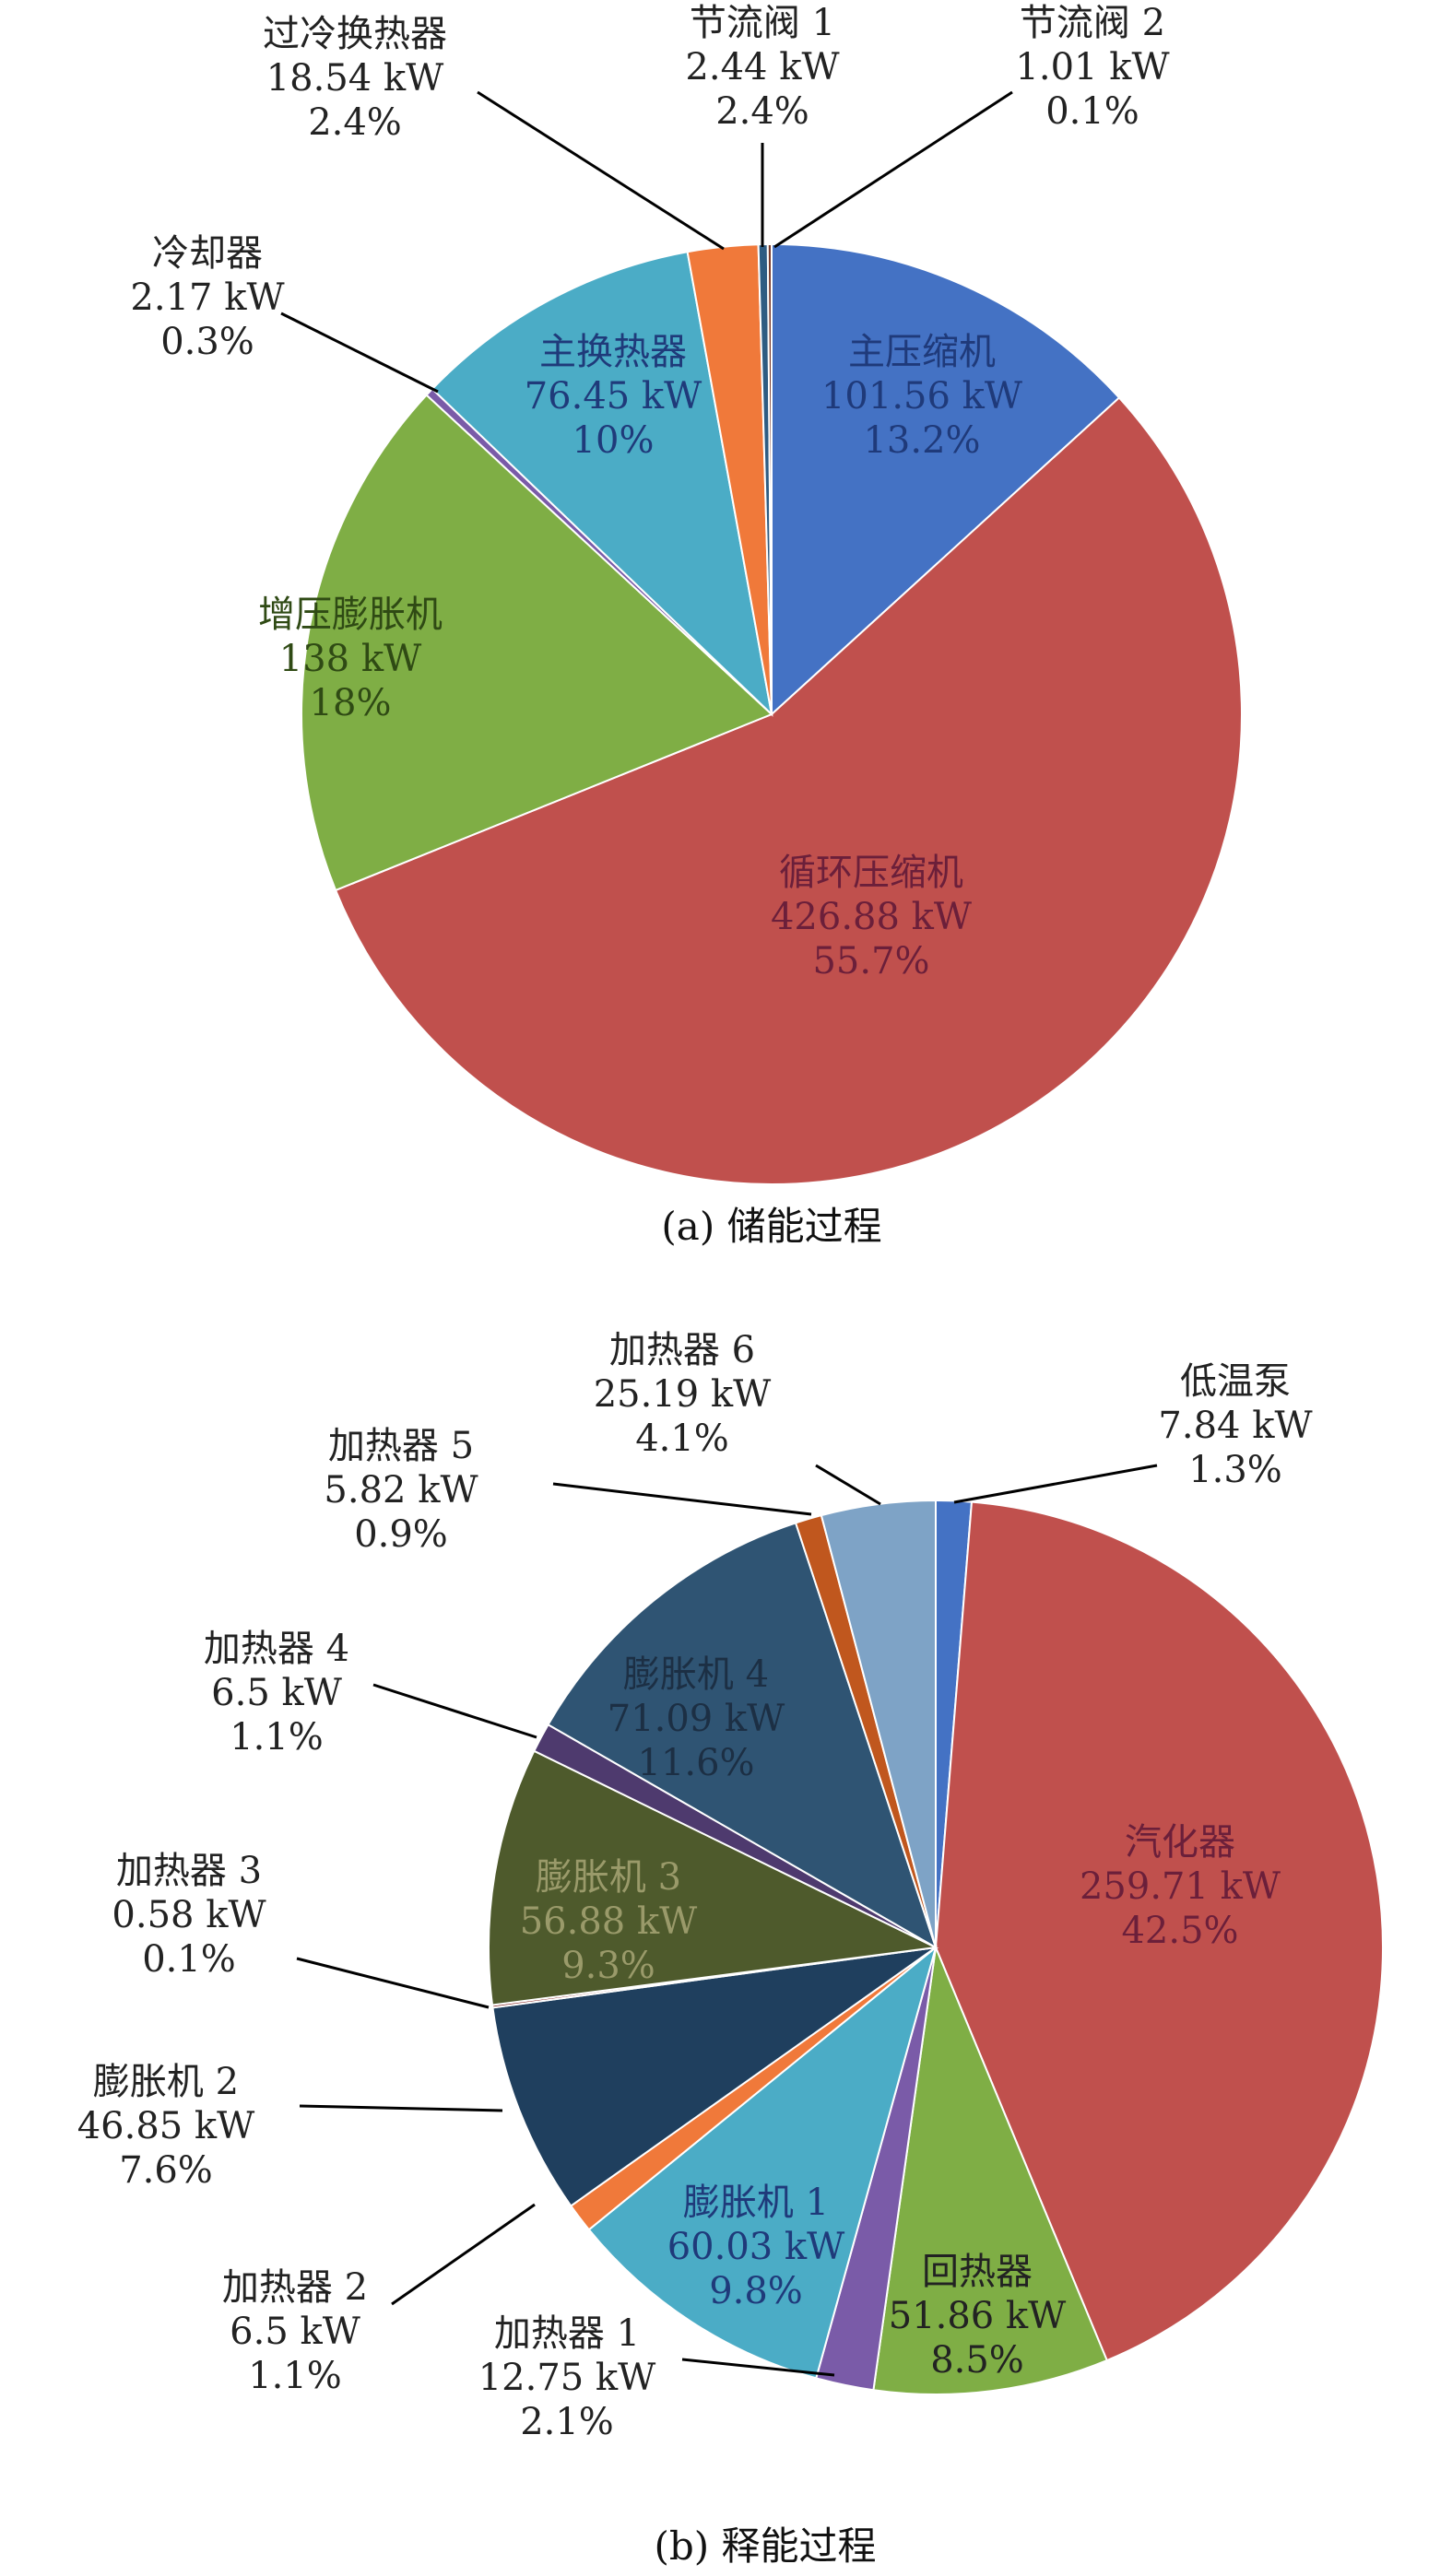 Image resolution: width=1452 pixels, height=2576 pixels. What do you see at coordinates (991, 2170) in the screenshot?
I see `pie-slice-回热器` at bounding box center [991, 2170].